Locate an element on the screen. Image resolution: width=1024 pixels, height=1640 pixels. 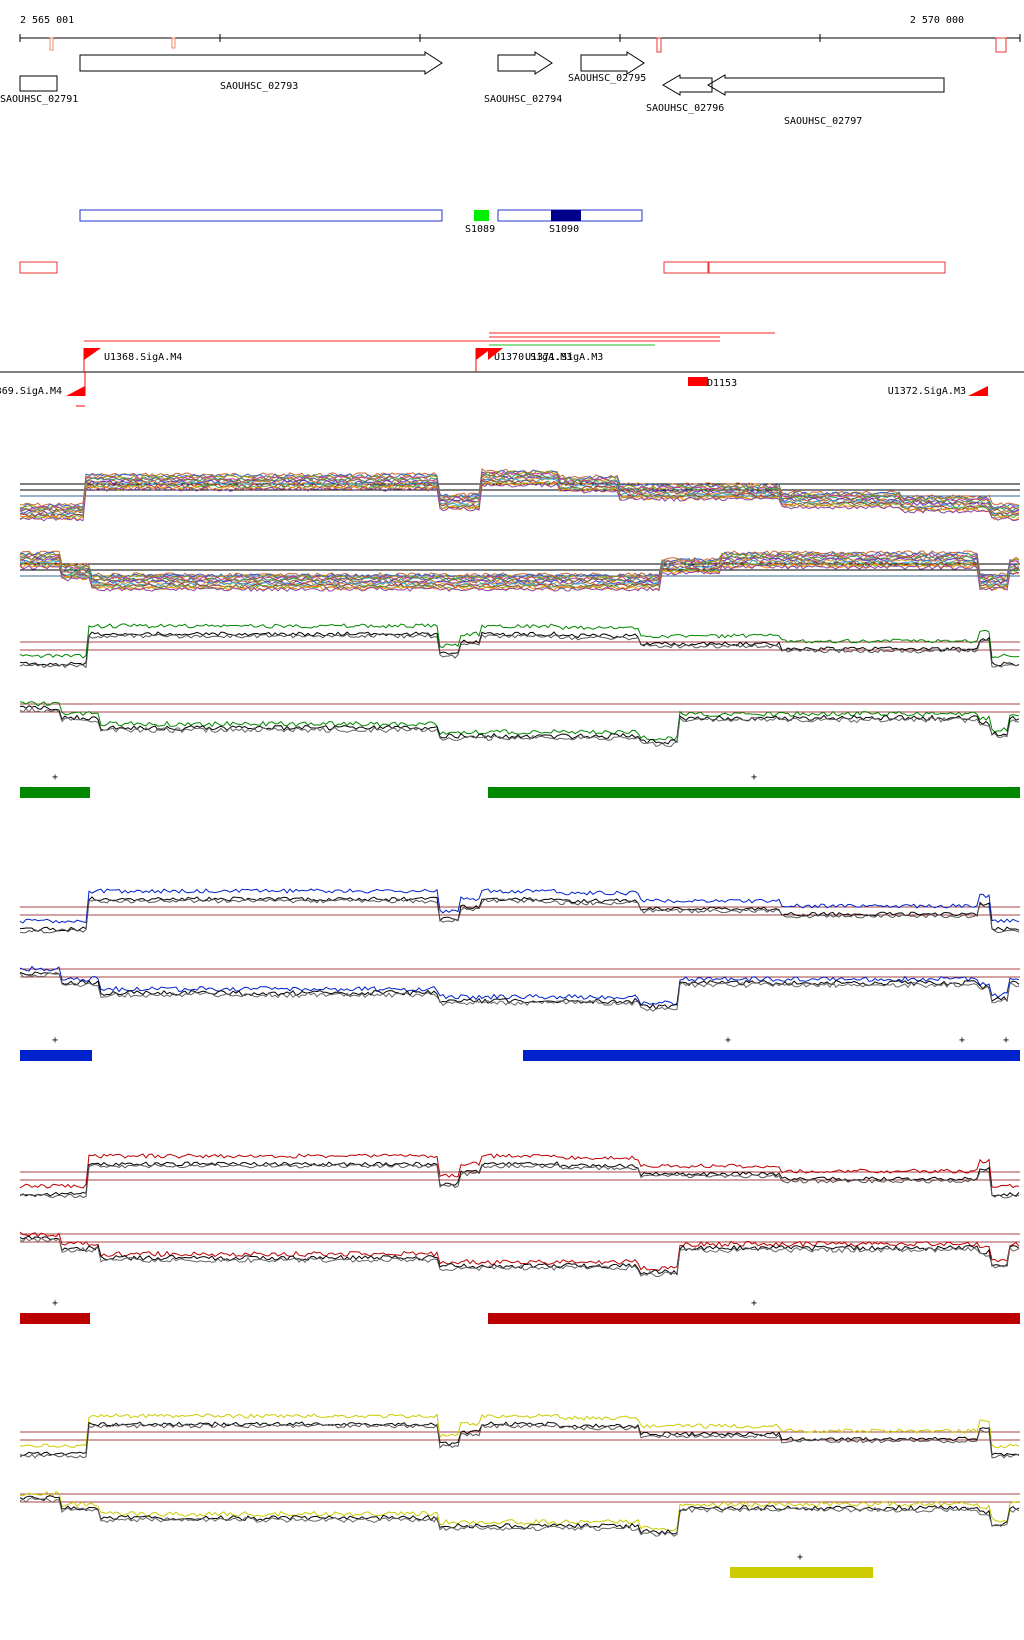
gene-label: SAOUHSC_02793 is located at coordinates (259, 86).